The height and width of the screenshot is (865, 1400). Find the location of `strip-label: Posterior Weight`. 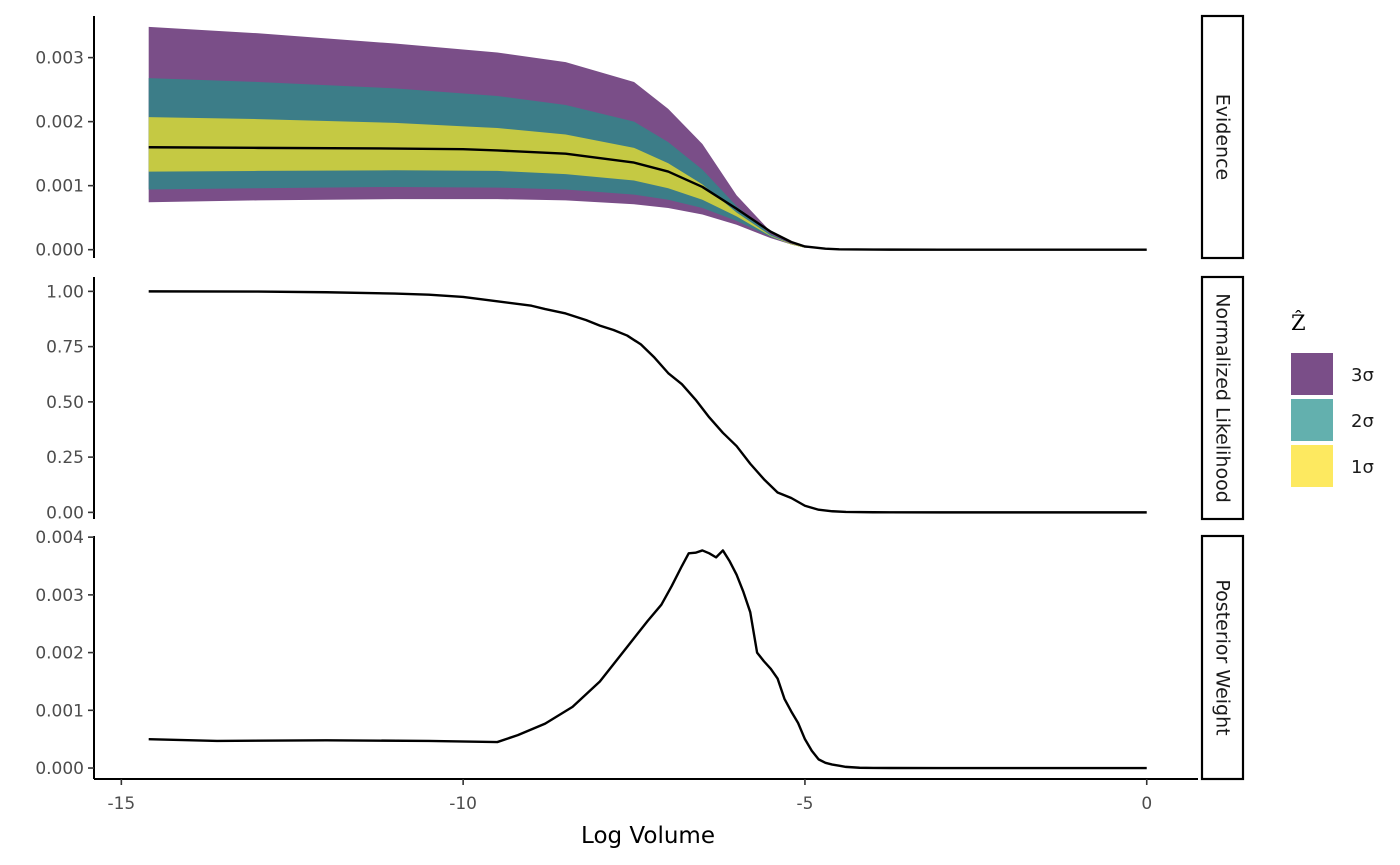

strip-label: Posterior Weight is located at coordinates (1223, 657).